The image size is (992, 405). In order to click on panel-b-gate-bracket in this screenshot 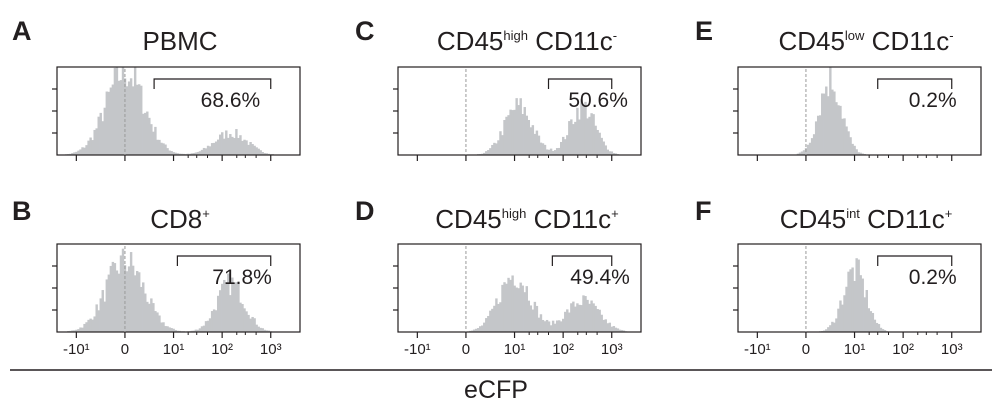, I will do `click(224, 260)`.